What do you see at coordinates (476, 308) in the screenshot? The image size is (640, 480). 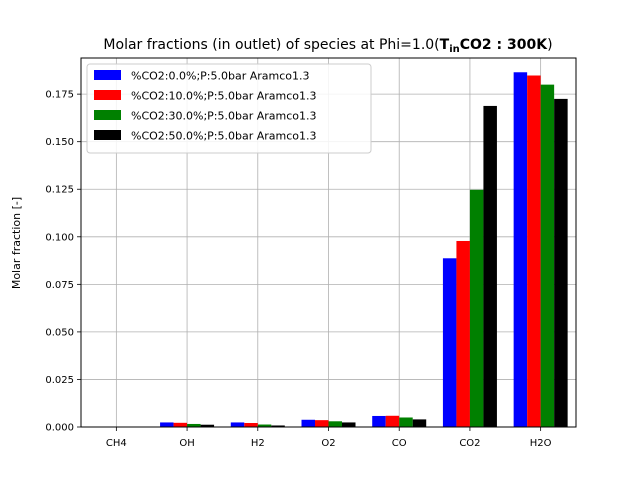 I see `bar-series3-co2` at bounding box center [476, 308].